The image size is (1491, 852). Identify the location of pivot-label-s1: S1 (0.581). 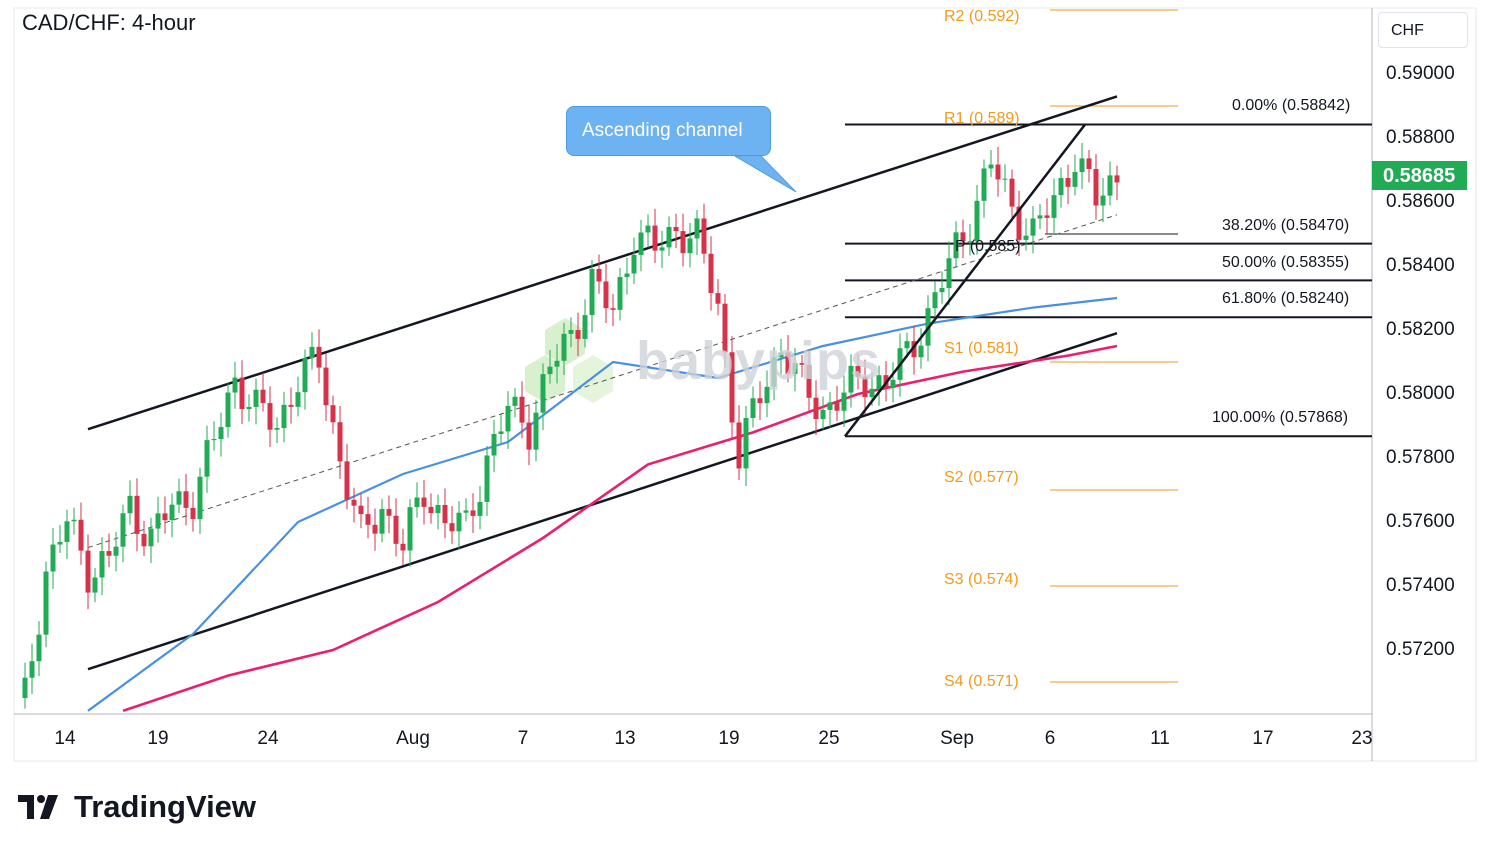
(981, 348).